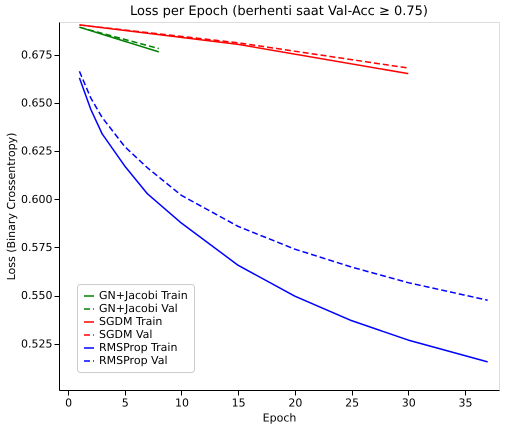 The width and height of the screenshot is (519, 444). Describe the element at coordinates (279, 11) in the screenshot. I see `chart-title: Loss per Epoch (berhenti saat Val-Acc ≥ 0.75)` at that location.